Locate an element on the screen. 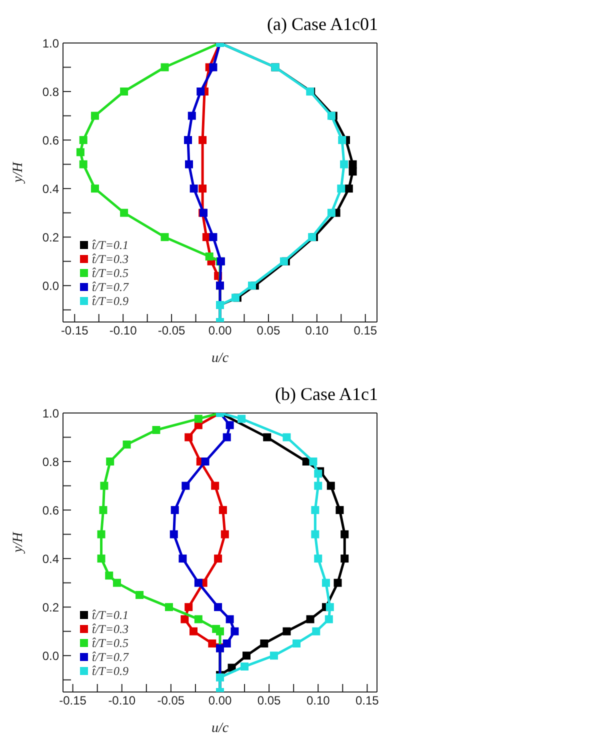 The image size is (603, 748). x-tick-label: -0.10 is located at coordinates (123, 331).